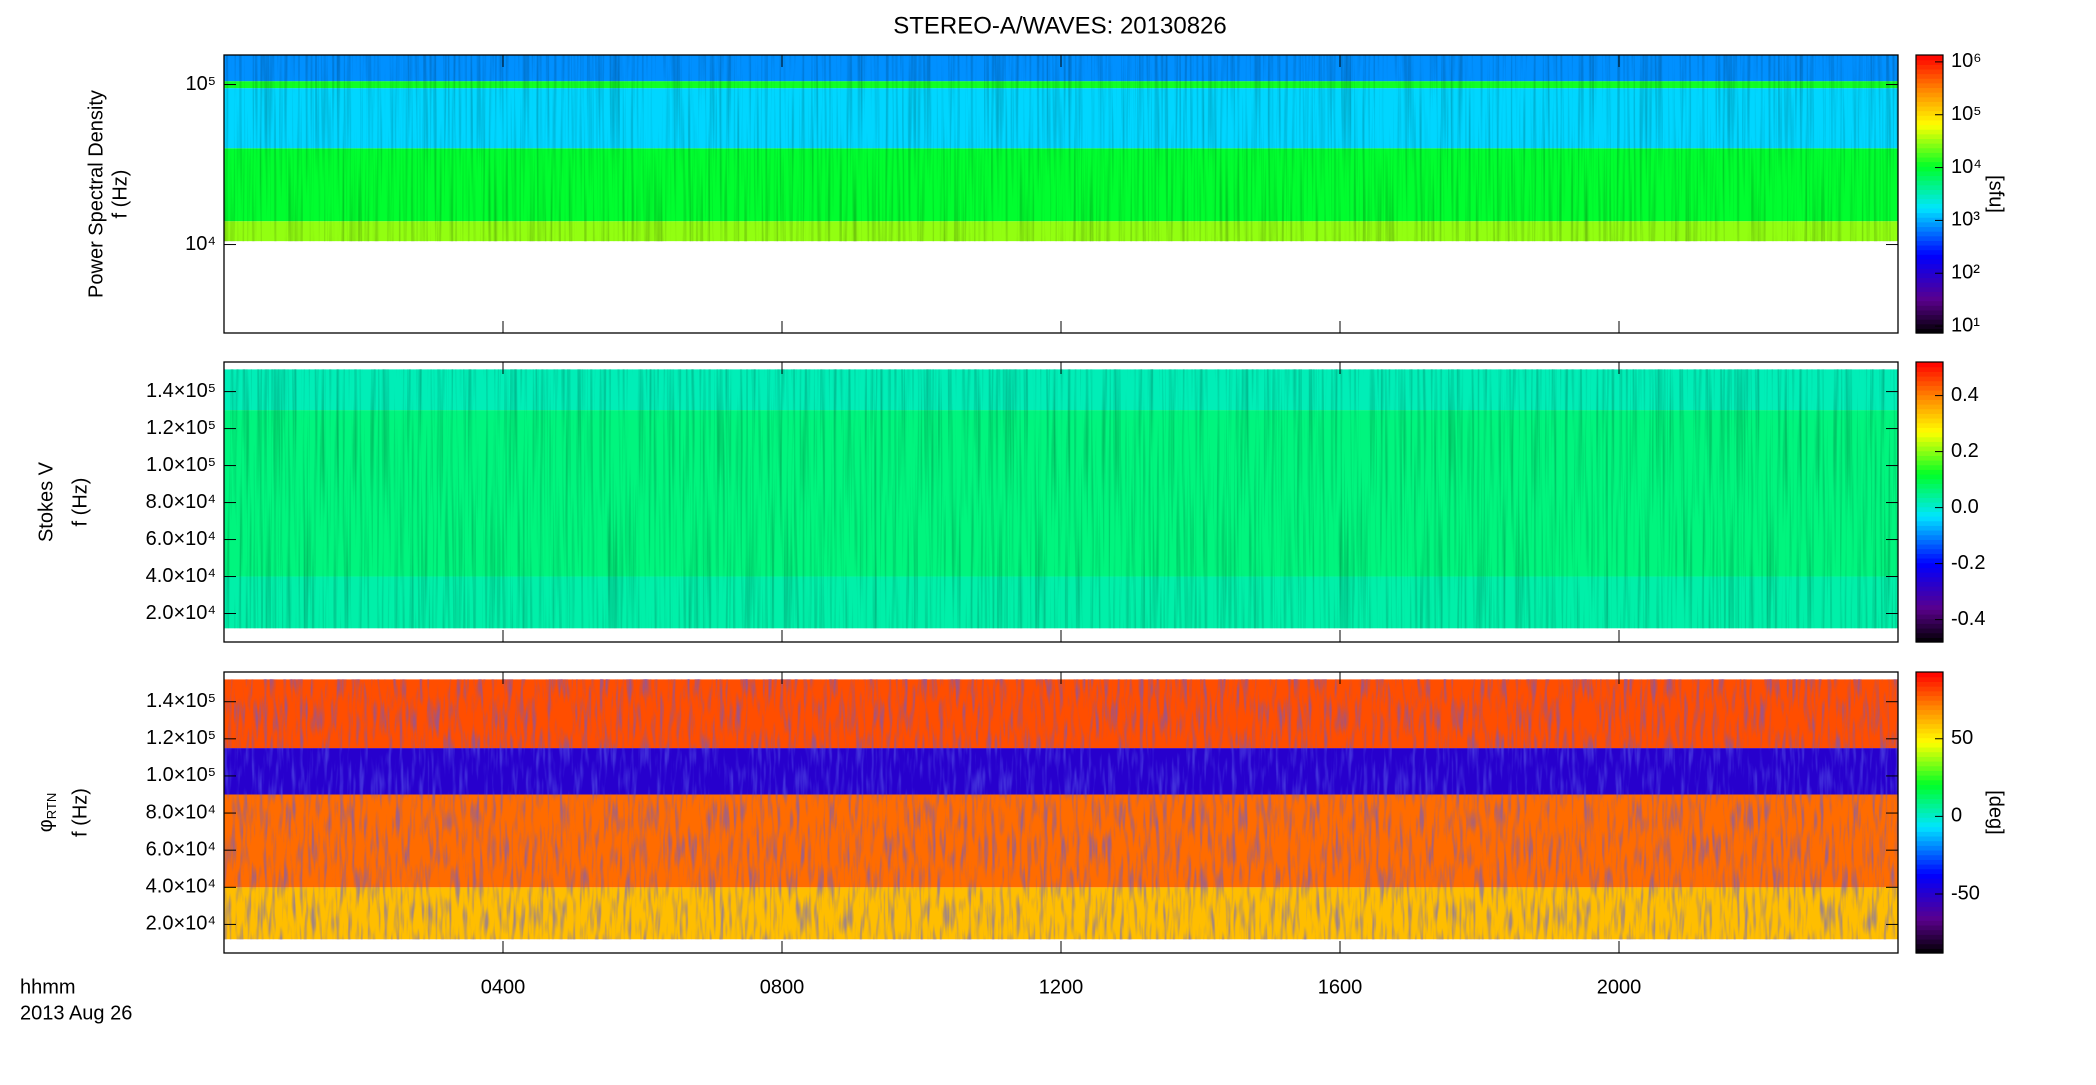 The height and width of the screenshot is (1085, 2096). Describe the element at coordinates (1996, 194) in the screenshot. I see `colorbar-label: [sfu]` at that location.